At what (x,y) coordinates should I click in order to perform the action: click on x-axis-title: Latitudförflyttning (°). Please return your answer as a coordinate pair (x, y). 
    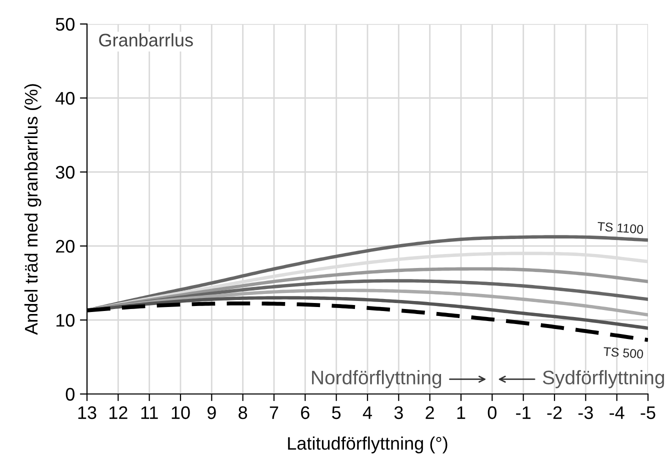
    Looking at the image, I should click on (368, 445).